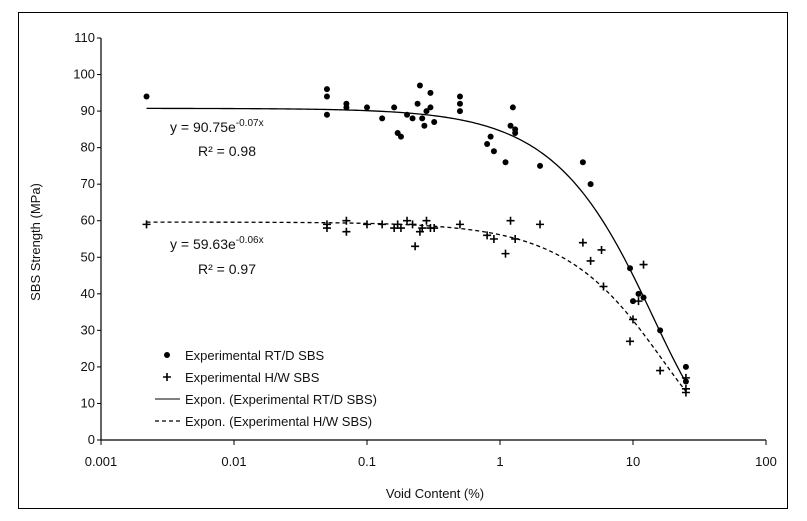 Image resolution: width=807 pixels, height=521 pixels. What do you see at coordinates (367, 461) in the screenshot?
I see `x-tick-label: 0.1` at bounding box center [367, 461].